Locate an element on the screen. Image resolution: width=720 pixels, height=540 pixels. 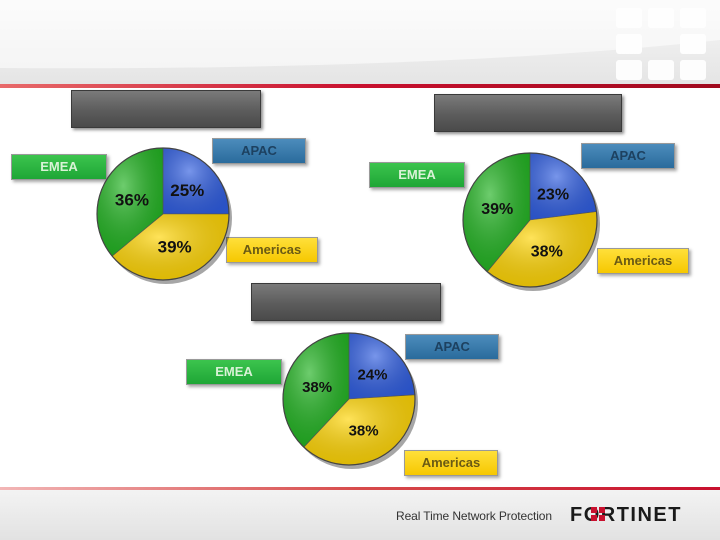
chart-3-legend-americas: Americas is located at coordinates (451, 463).